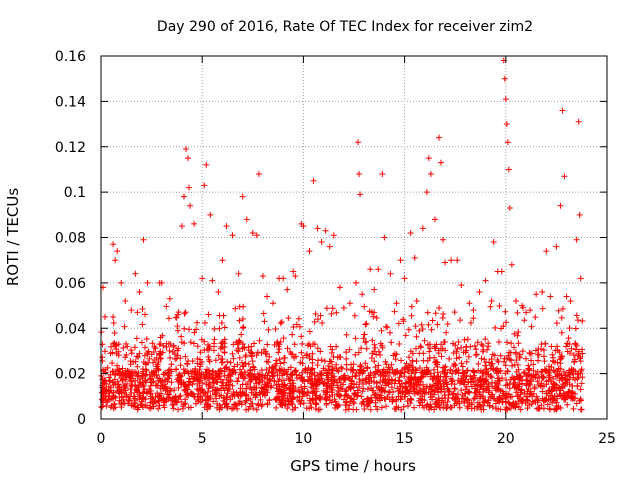 Image resolution: width=640 pixels, height=480 pixels. What do you see at coordinates (506, 439) in the screenshot?
I see `x-tick-label: 20` at bounding box center [506, 439].